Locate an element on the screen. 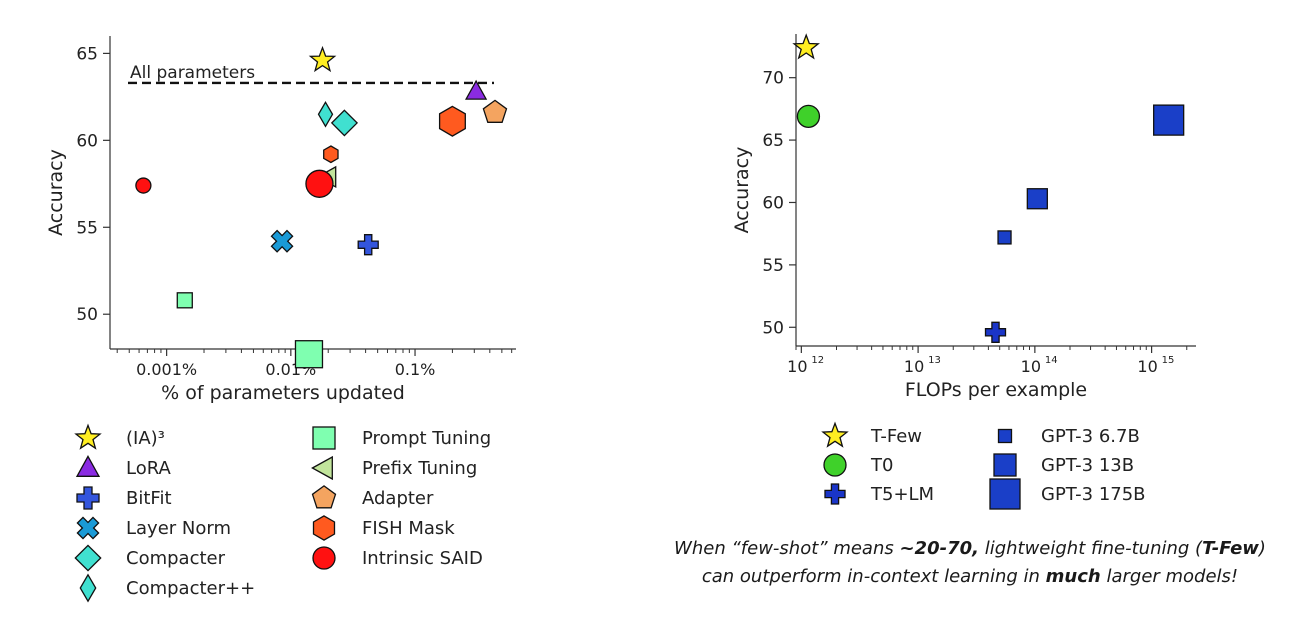  data-point-layer-norm is located at coordinates (282, 241).